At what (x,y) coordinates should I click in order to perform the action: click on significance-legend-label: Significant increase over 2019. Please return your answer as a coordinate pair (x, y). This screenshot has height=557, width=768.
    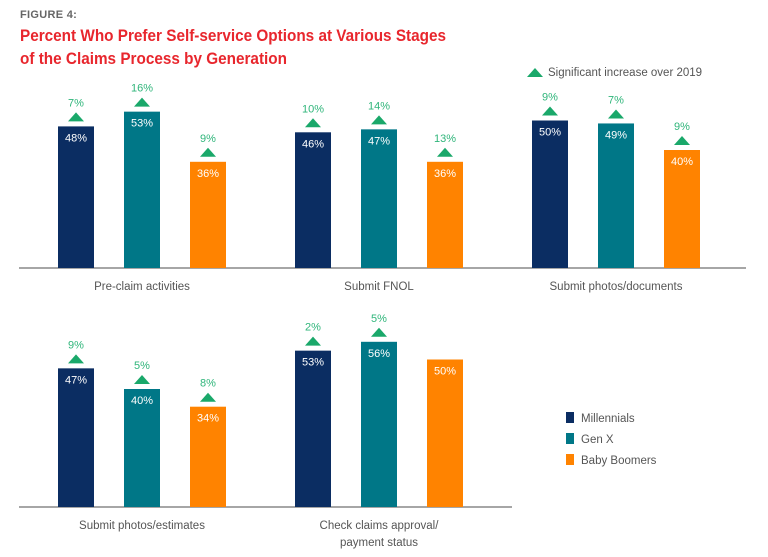
    Looking at the image, I should click on (625, 73).